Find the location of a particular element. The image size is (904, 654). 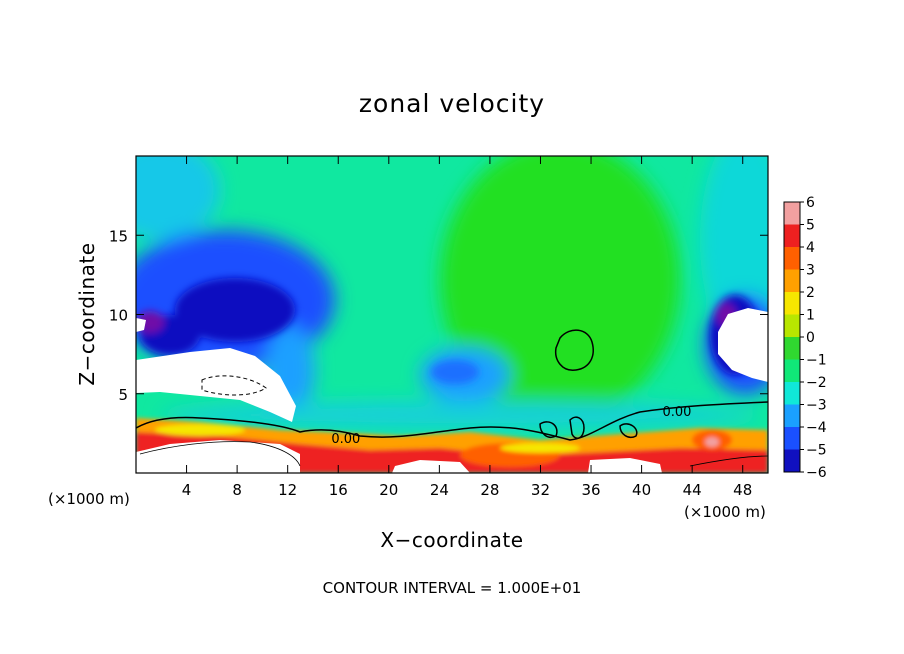

yellow-patch-left is located at coordinates (200, 430).